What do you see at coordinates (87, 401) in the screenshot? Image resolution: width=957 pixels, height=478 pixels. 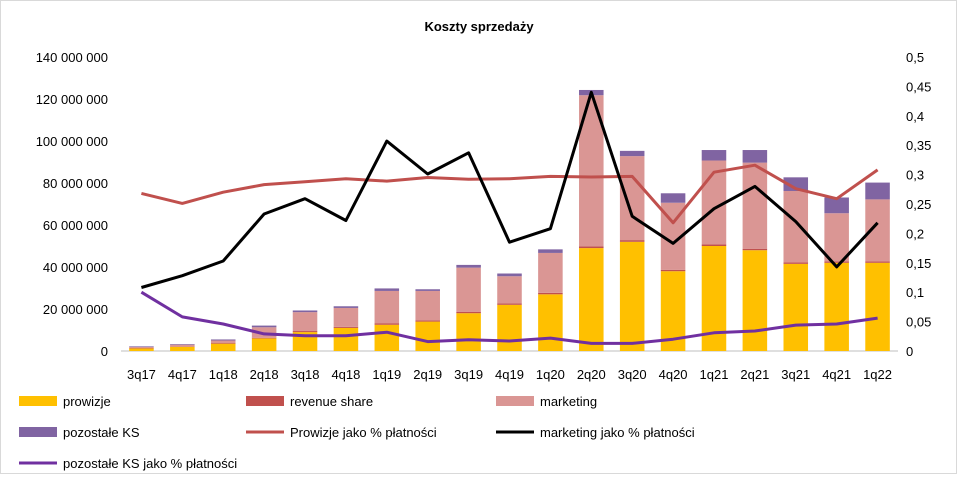 I see `legend-label: prowizje` at bounding box center [87, 401].